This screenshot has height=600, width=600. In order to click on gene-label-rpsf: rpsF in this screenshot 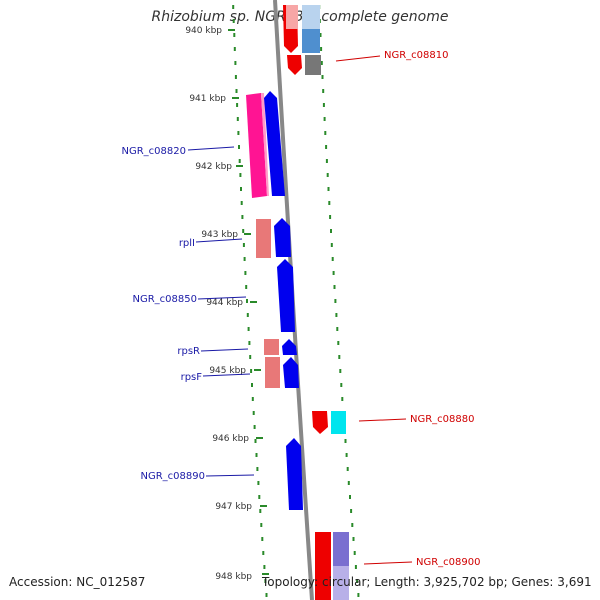, I will do `click(192, 377)`.